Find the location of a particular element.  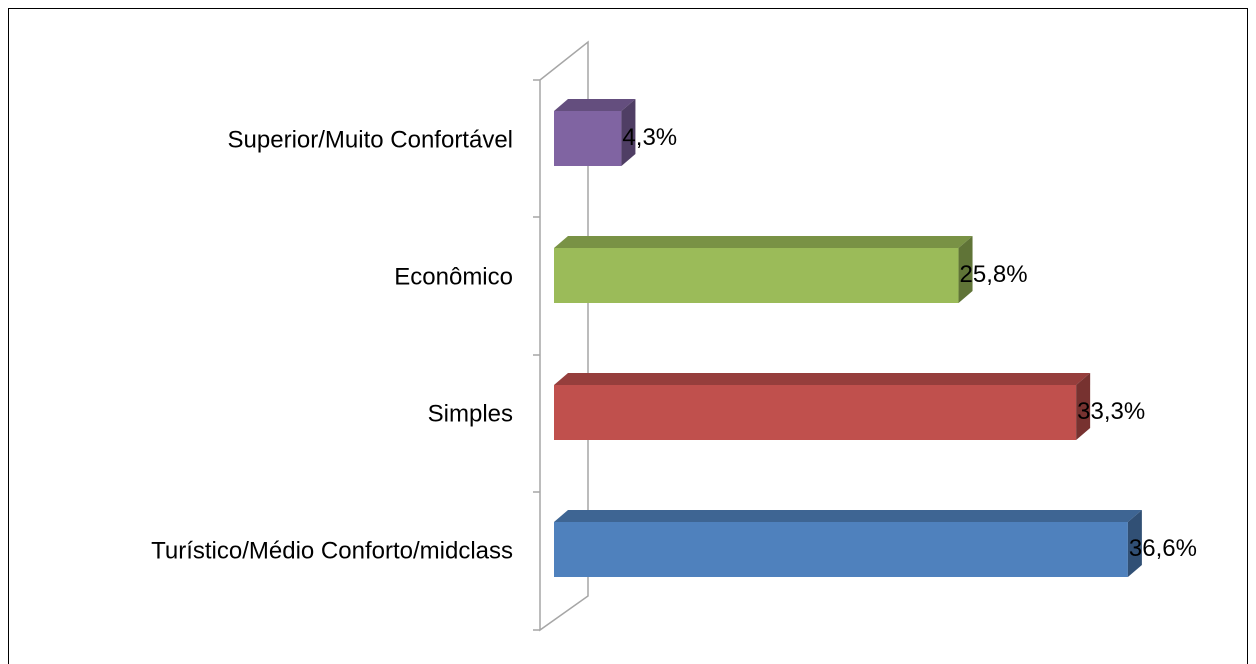

category-label: Econômico is located at coordinates (453, 277).